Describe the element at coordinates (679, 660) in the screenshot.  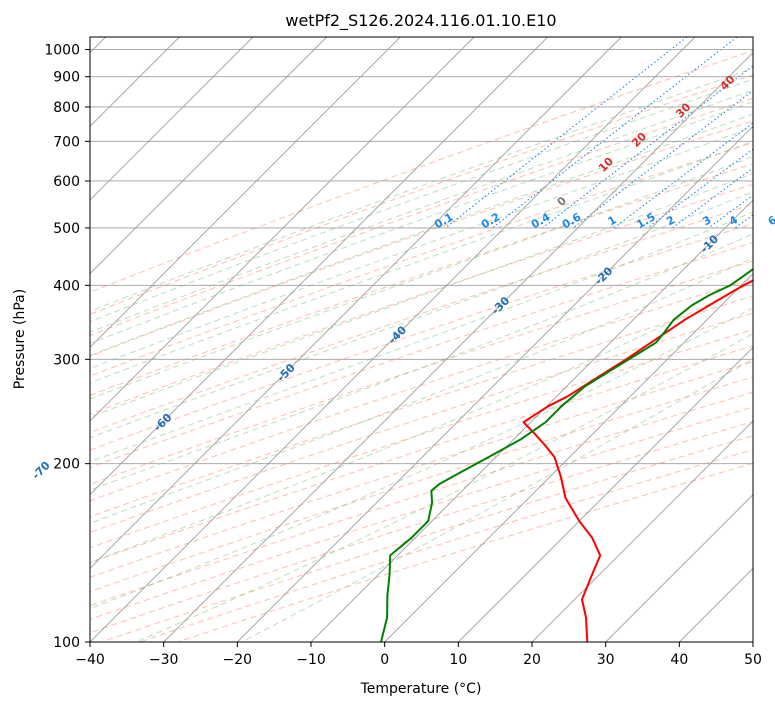
I see `x-tick-label: 40` at that location.